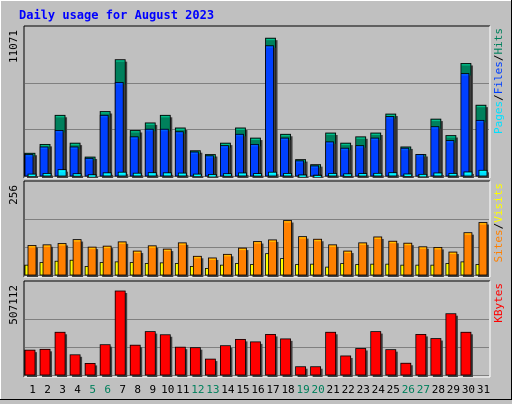 The width and height of the screenshot is (512, 404). What do you see at coordinates (122, 389) in the screenshot?
I see `x-tick-label: 7` at bounding box center [122, 389].